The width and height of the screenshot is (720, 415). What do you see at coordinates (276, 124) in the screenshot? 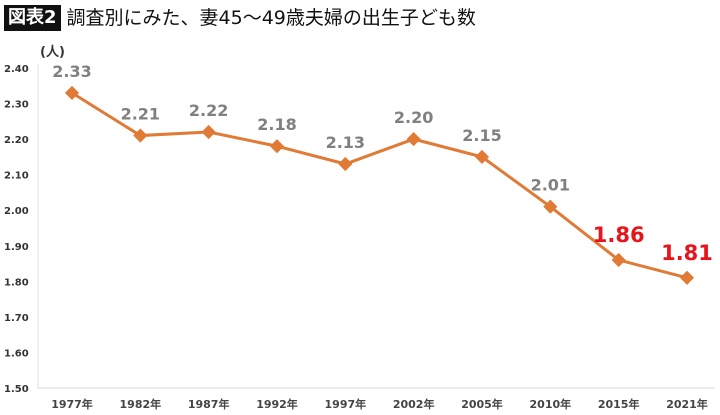
I see `data-label: 2.18` at bounding box center [276, 124].